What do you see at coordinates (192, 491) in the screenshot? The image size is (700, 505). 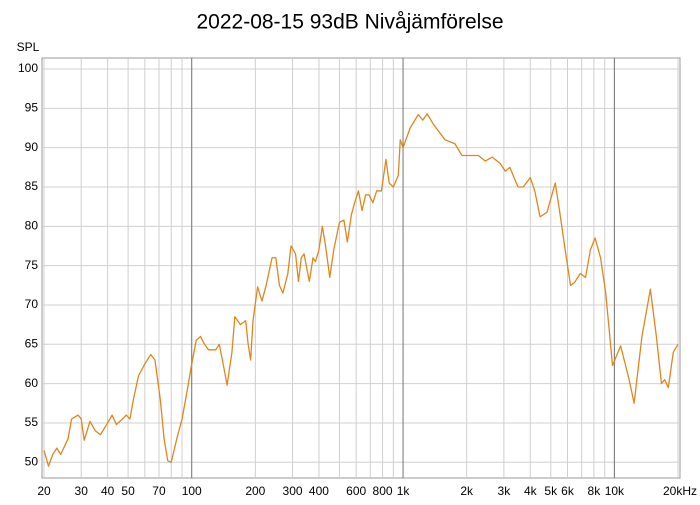 I see `x-tick-label: 100` at bounding box center [192, 491].